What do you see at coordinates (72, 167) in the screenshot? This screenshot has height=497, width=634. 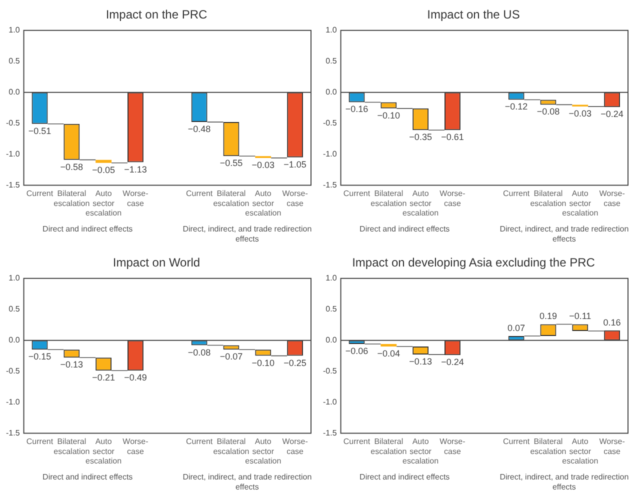 I see `data-label: −0.58` at bounding box center [72, 167].